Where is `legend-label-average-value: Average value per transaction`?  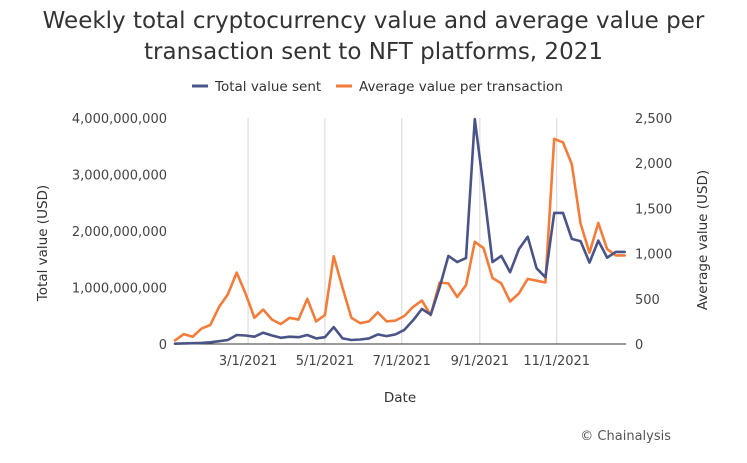 legend-label-average-value: Average value per transaction is located at coordinates (461, 87).